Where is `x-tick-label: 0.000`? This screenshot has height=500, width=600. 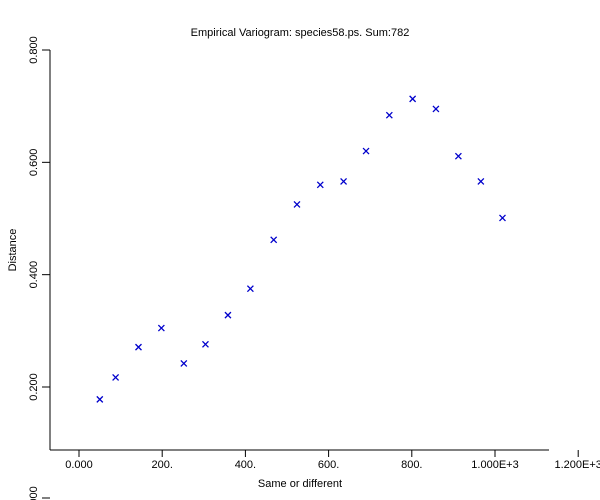
x-tick-label: 0.000 is located at coordinates (79, 465).